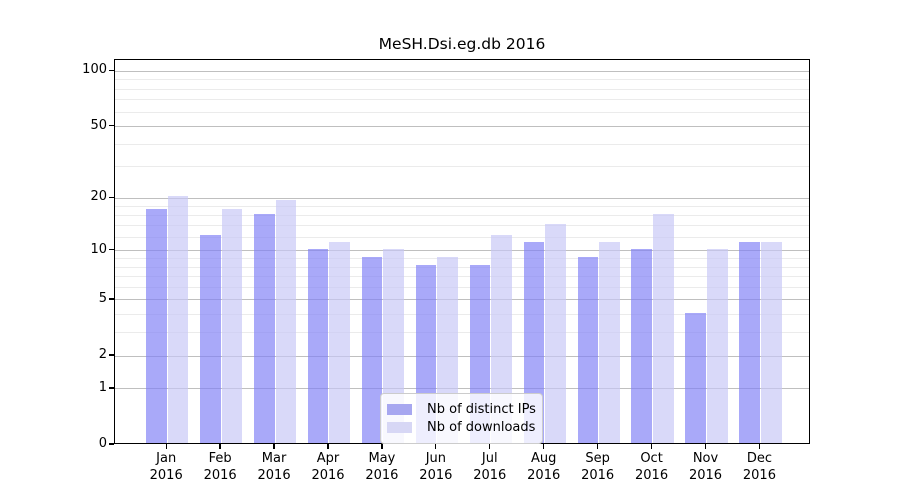 This screenshot has height=500, width=900. What do you see at coordinates (166, 467) in the screenshot?
I see `x-tick-label: Jan 2016` at bounding box center [166, 467].